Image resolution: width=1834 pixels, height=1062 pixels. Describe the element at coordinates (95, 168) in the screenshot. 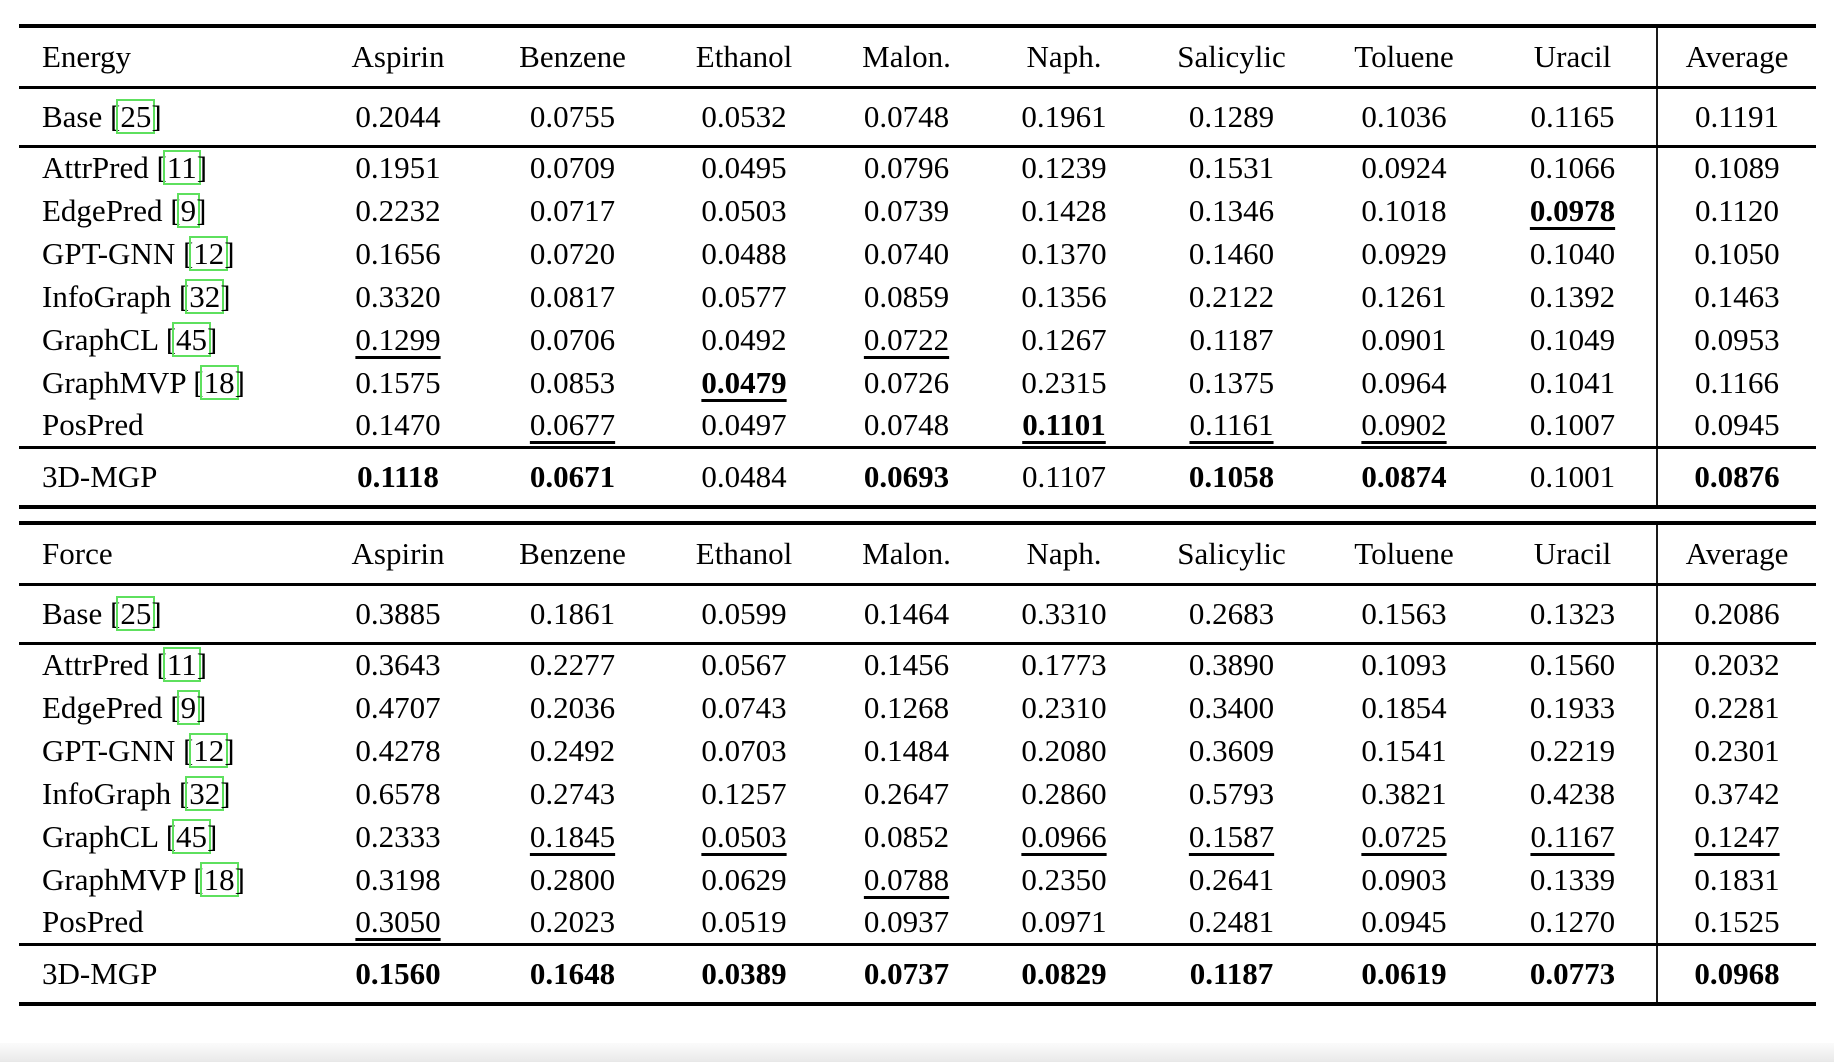

I see `method-name: AttrPred` at that location.